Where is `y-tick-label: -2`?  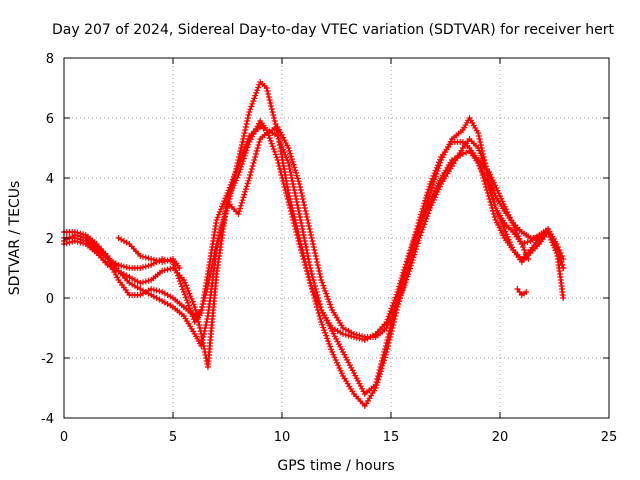
y-tick-label: -2 is located at coordinates (47, 359).